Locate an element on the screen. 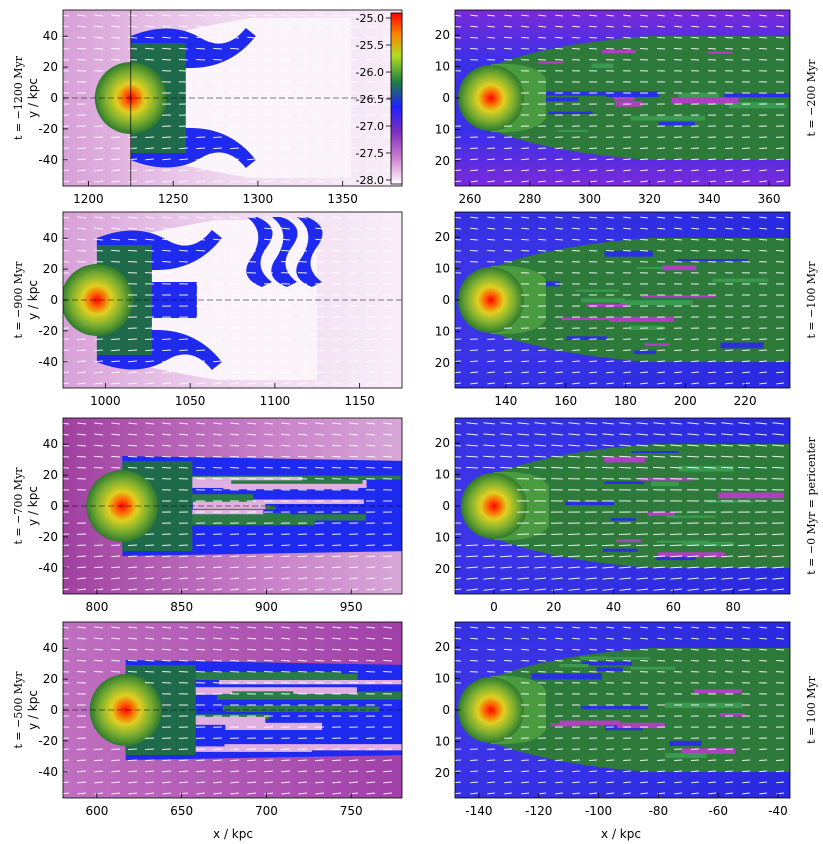 The width and height of the screenshot is (823, 844). y-tick-label: 20 is located at coordinates (442, 35).